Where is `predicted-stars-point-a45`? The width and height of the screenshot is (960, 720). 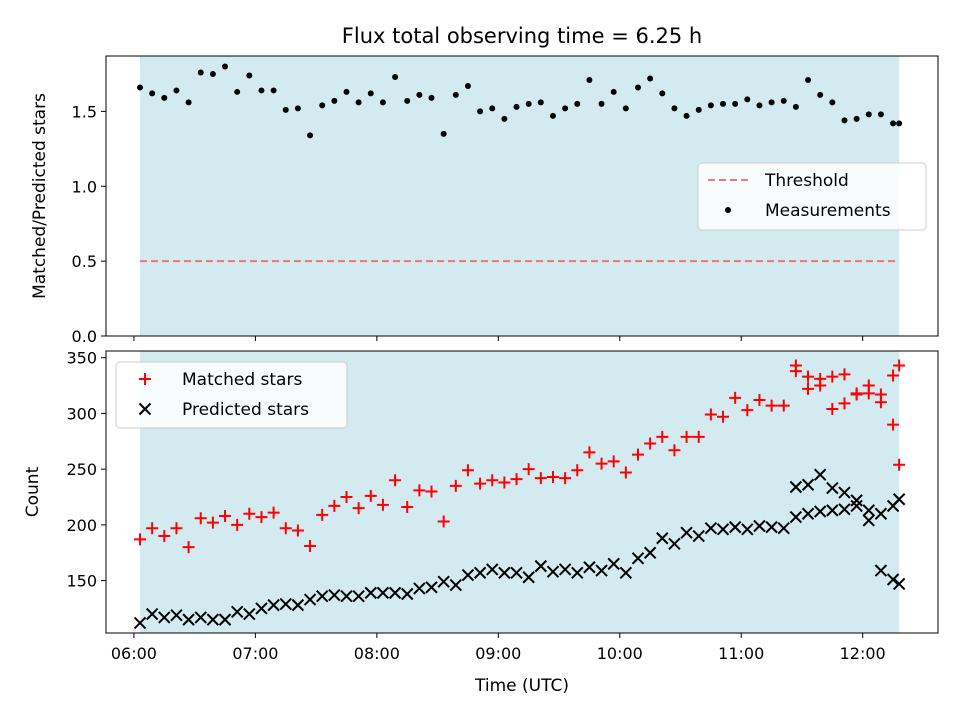 predicted-stars-point-a45 is located at coordinates (686, 532).